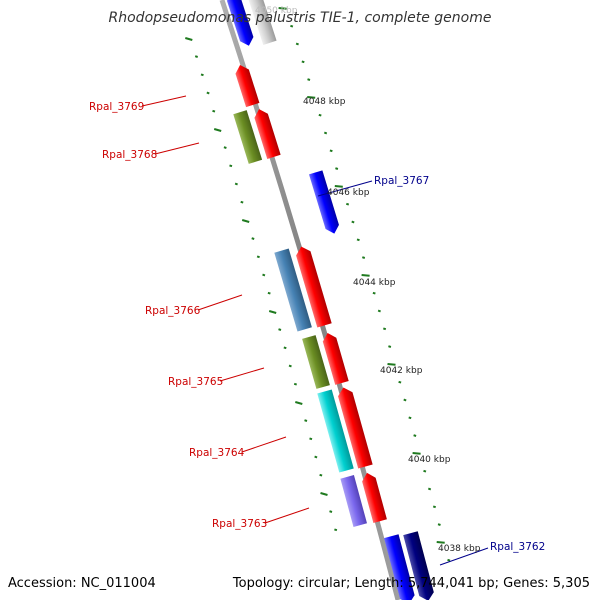  What do you see at coordinates (116, 107) in the screenshot?
I see `gene-label-rpal-3769: Rpal_3769` at bounding box center [116, 107].